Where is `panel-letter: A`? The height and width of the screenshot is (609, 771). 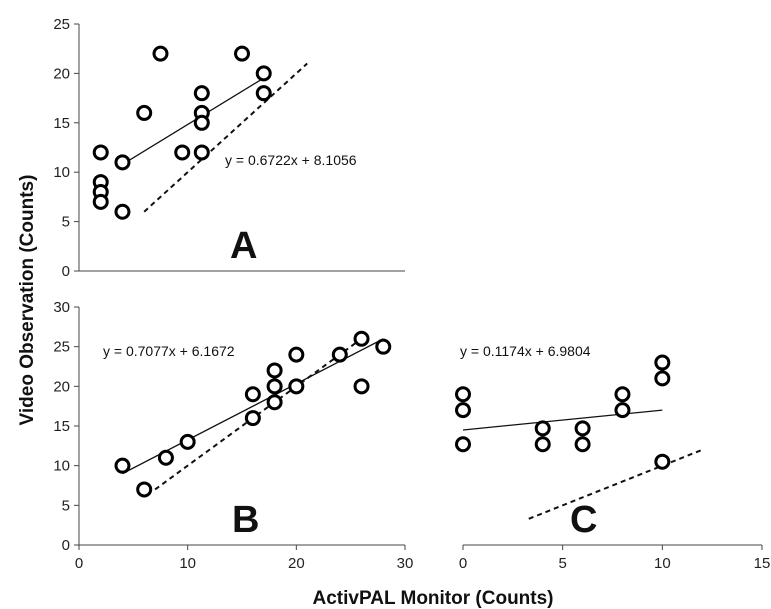
panel-letter: A is located at coordinates (243, 246).